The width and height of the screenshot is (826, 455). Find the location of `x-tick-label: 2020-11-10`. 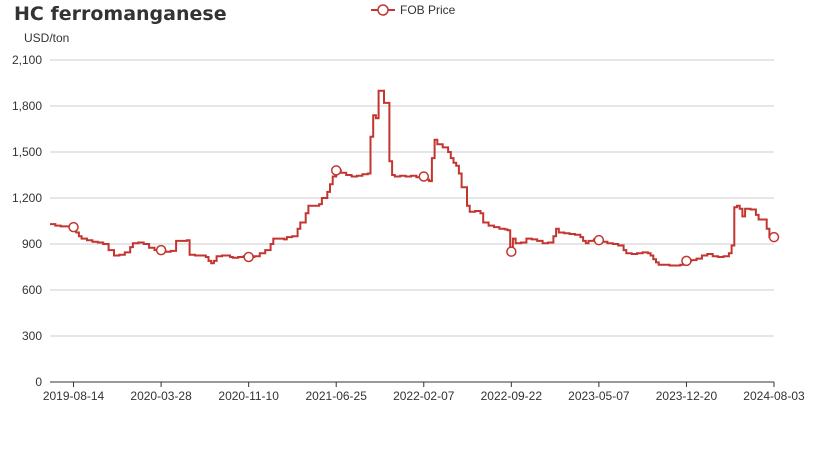

x-tick-label: 2020-11-10 is located at coordinates (248, 396).